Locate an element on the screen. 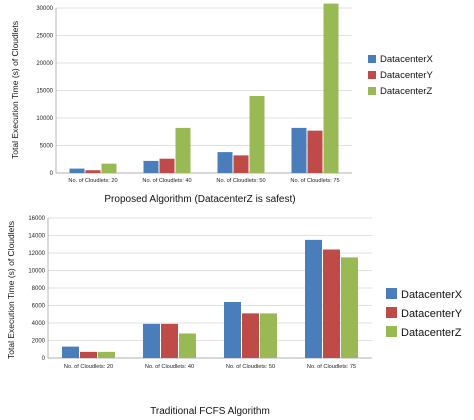  y-tick-label: 15000 is located at coordinates (44, 92).